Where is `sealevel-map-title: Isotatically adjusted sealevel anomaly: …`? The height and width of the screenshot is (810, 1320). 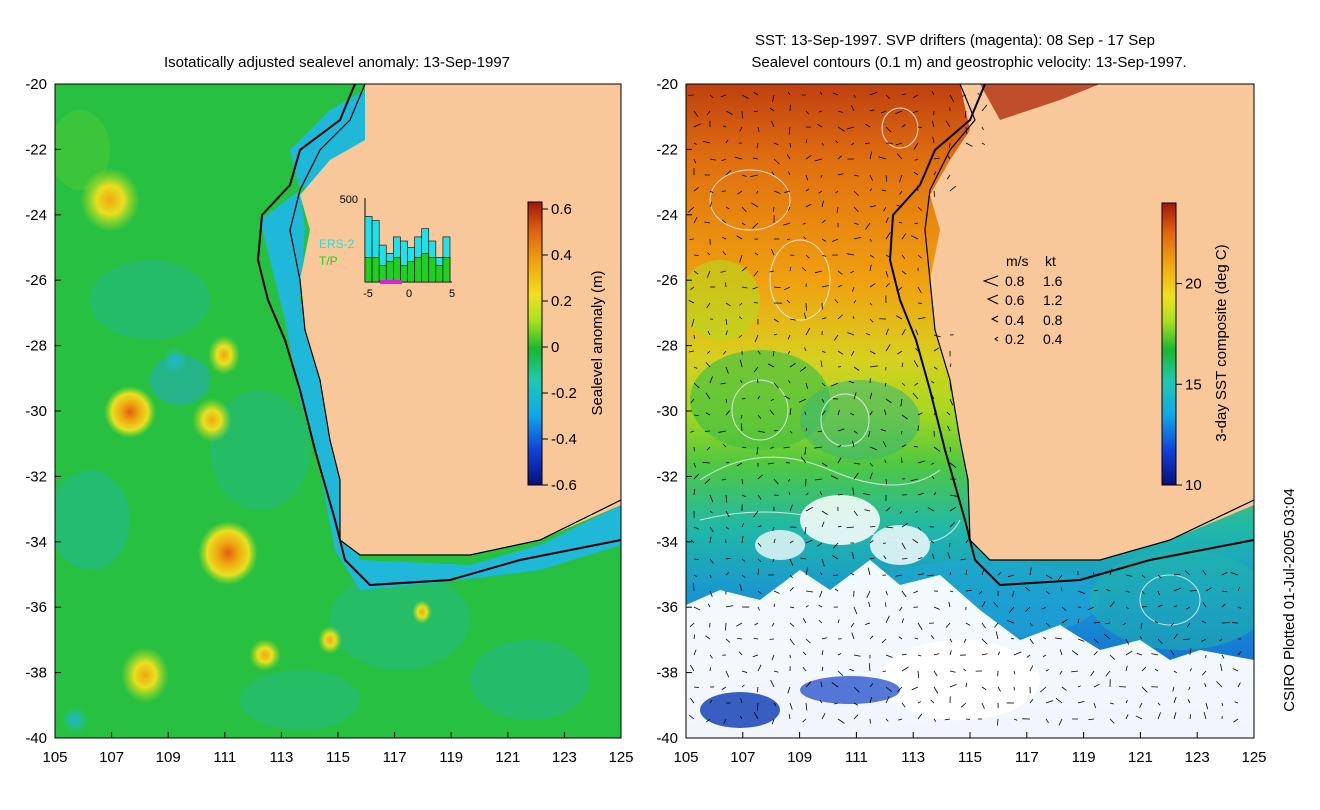
sealevel-map-title: Isotatically adjusted sealevel anomaly: … is located at coordinates (337, 62).